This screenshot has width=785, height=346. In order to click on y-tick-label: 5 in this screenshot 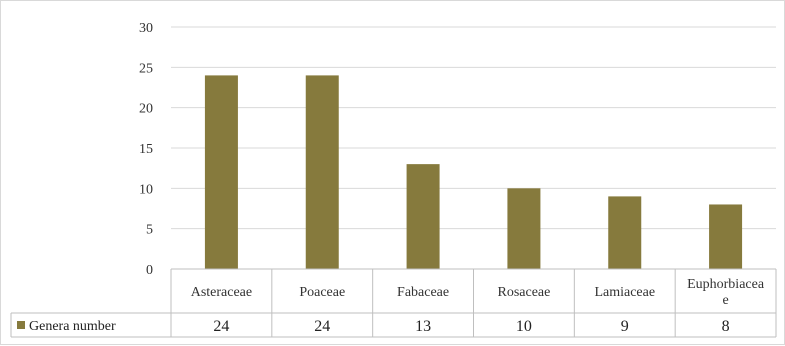, I will do `click(149, 230)`.